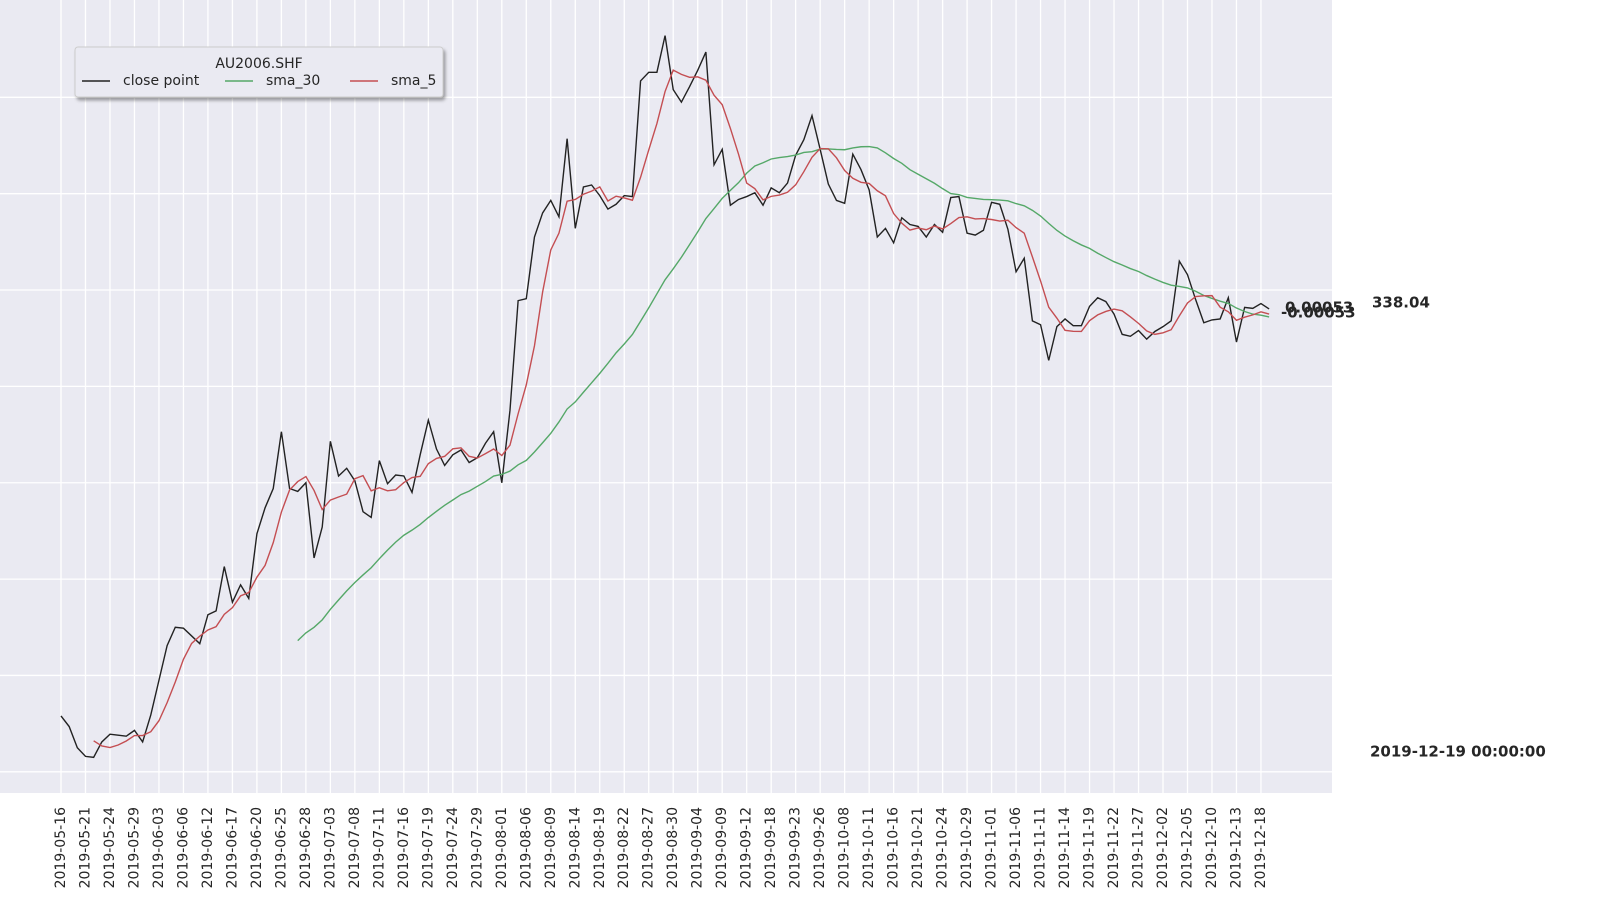 Image resolution: width=1600 pixels, height=900 pixels. What do you see at coordinates (404, 847) in the screenshot?
I see `x-tick-label: 2019-07-16` at bounding box center [404, 847].